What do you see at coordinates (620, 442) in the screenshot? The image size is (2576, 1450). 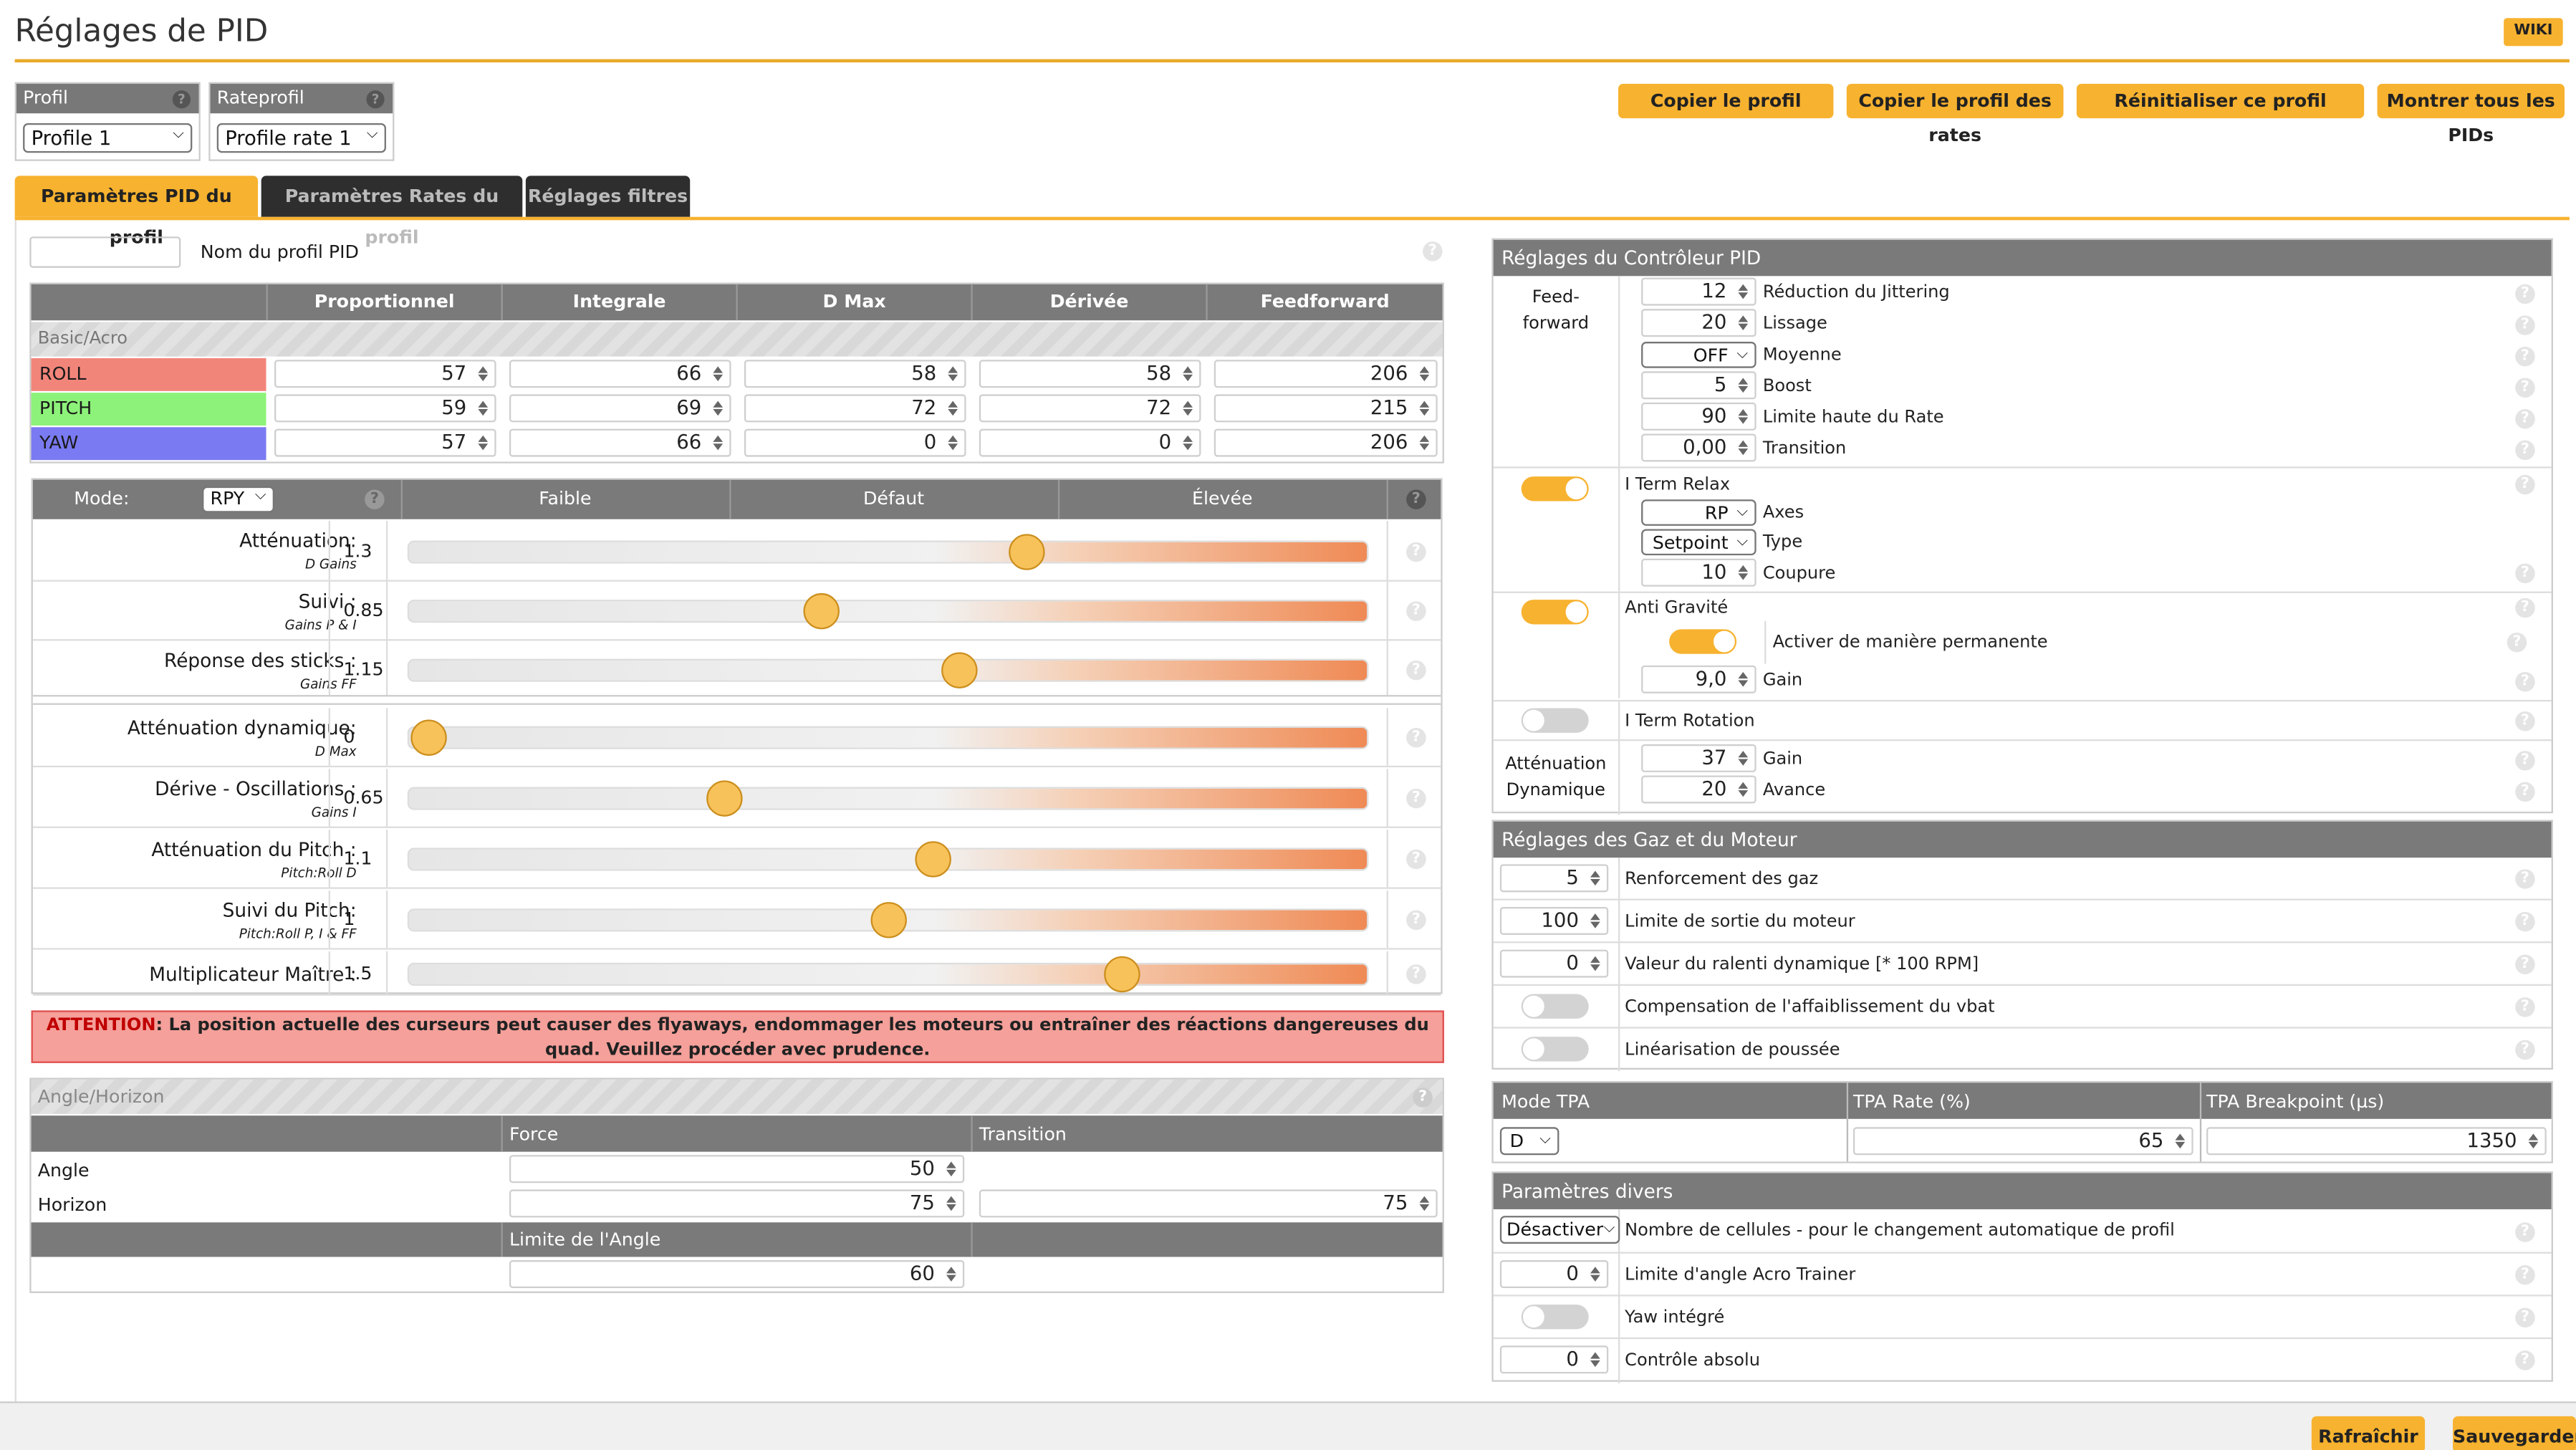 I see `yaw-i-input: 66` at bounding box center [620, 442].